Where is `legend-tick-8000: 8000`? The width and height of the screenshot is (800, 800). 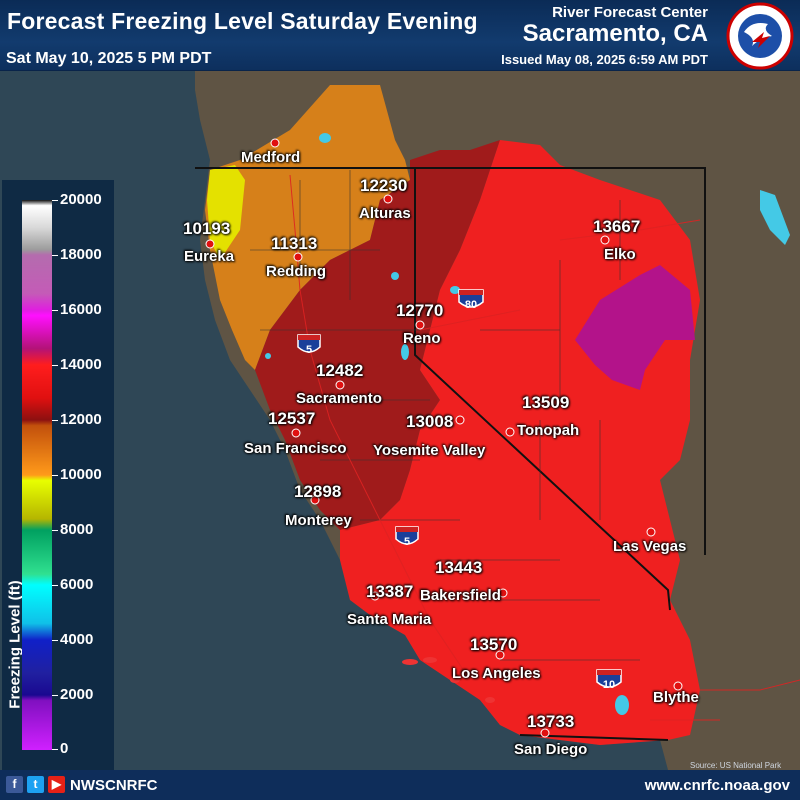
legend-tick-8000: 8000 is located at coordinates (77, 529).